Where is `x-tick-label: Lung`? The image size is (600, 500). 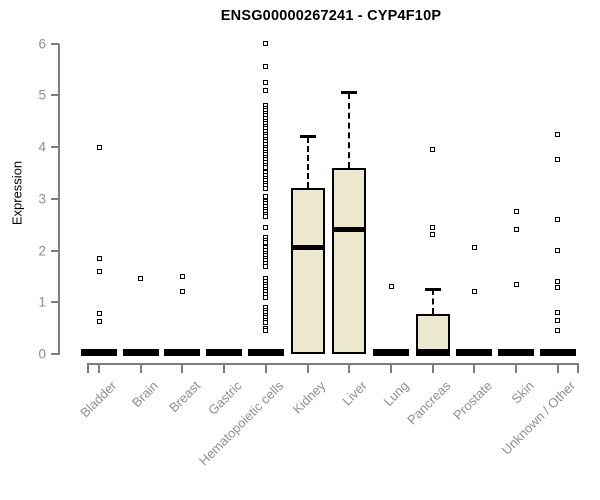 x-tick-label: Lung is located at coordinates (396, 394).